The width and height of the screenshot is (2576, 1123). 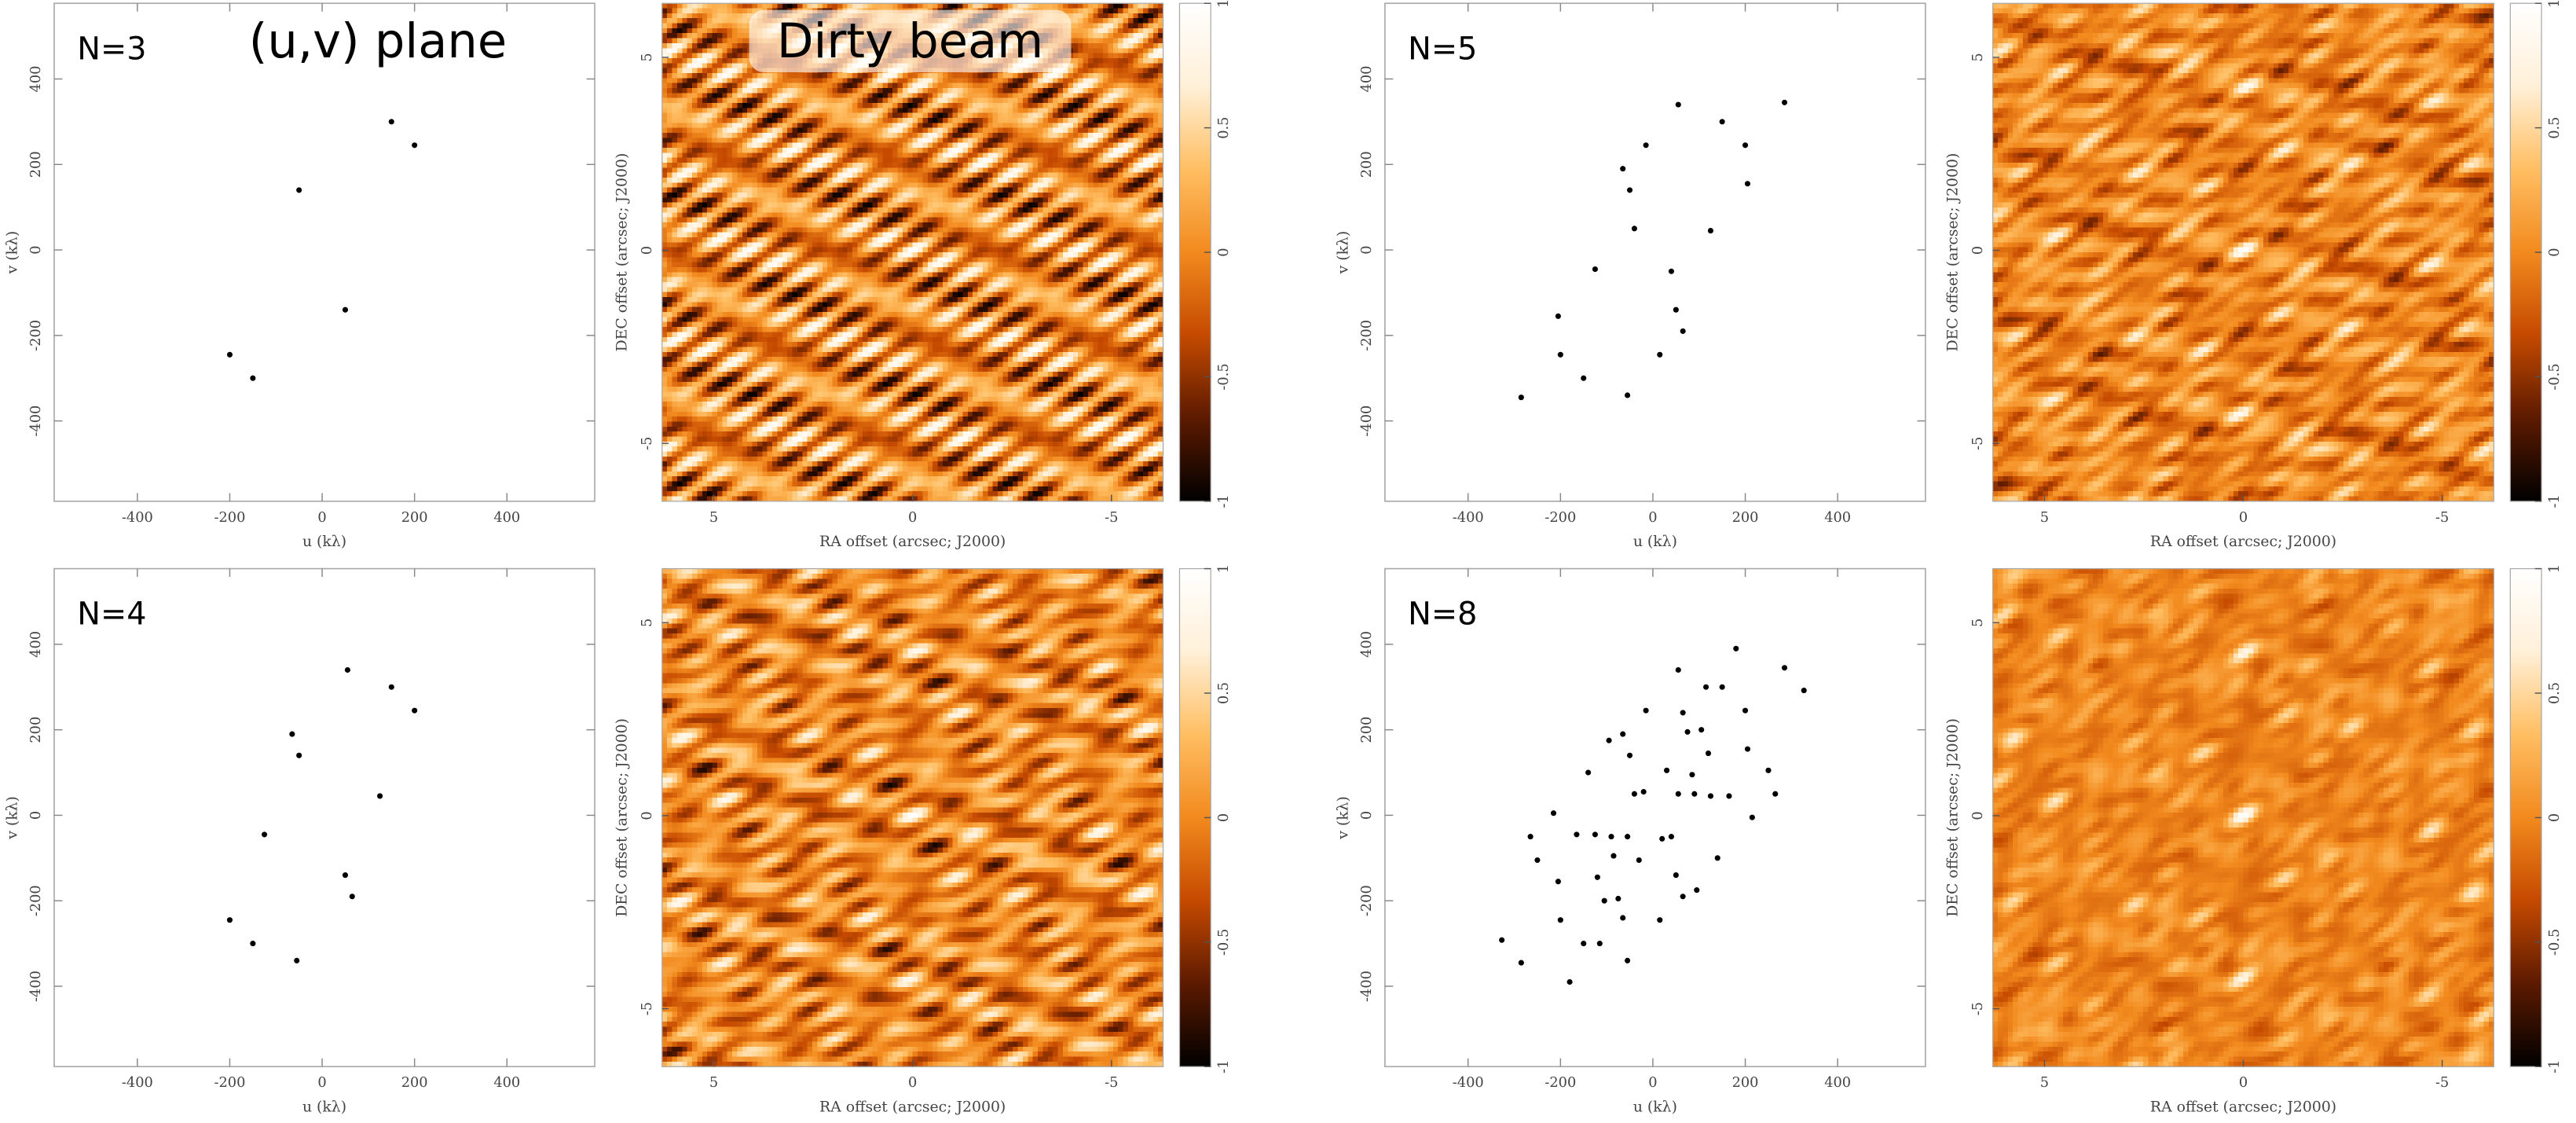 What do you see at coordinates (506, 518) in the screenshot?
I see `x-tick-label: 400` at bounding box center [506, 518].